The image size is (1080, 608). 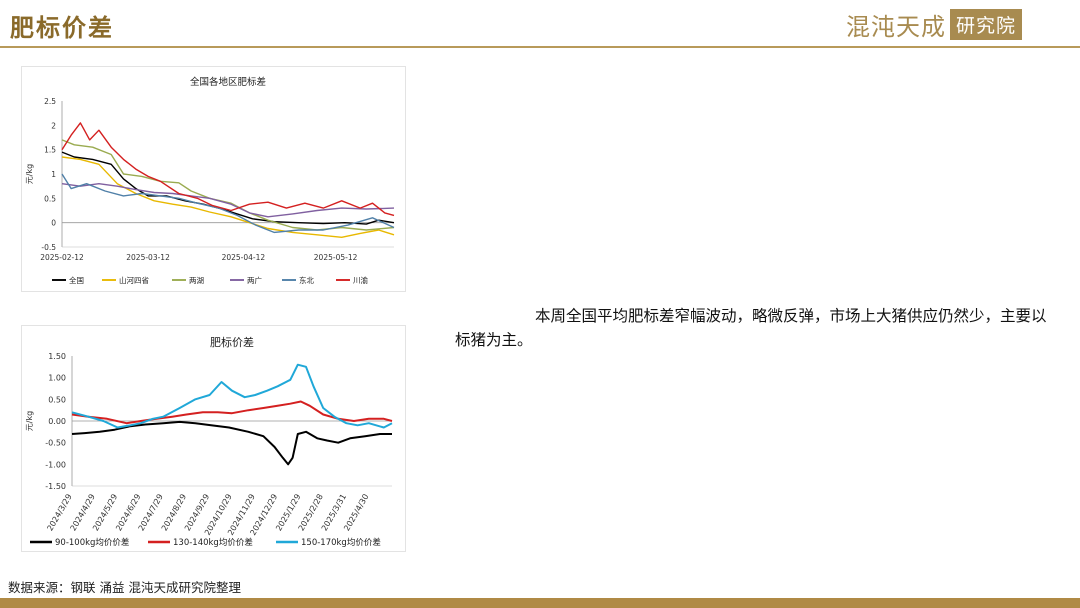 What do you see at coordinates (244, 257) in the screenshot?
I see `x-tick-label: 2025-04-12` at bounding box center [244, 257].